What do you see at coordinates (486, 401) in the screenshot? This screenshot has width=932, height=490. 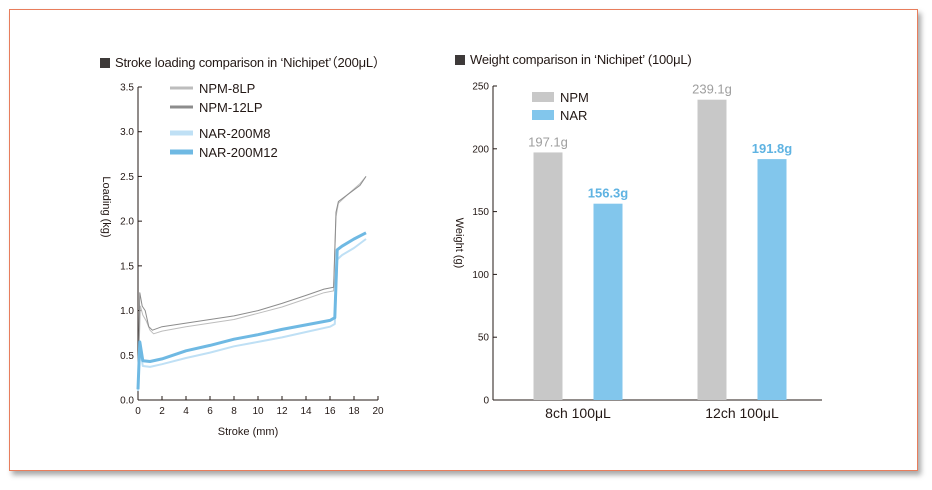 I see `y-tick-label: 0` at bounding box center [486, 401].